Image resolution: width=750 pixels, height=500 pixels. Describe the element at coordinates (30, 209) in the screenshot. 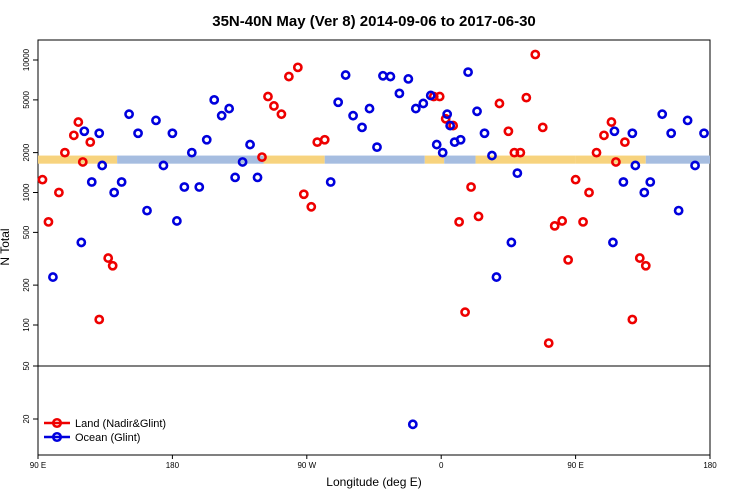

I see `y-axis-upper-ticks: 100 200 500 1000 2000 5000 10000 50` at that location.